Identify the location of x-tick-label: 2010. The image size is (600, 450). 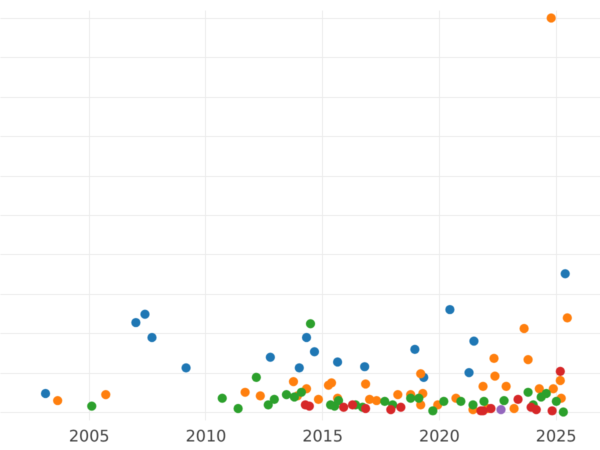
(206, 436).